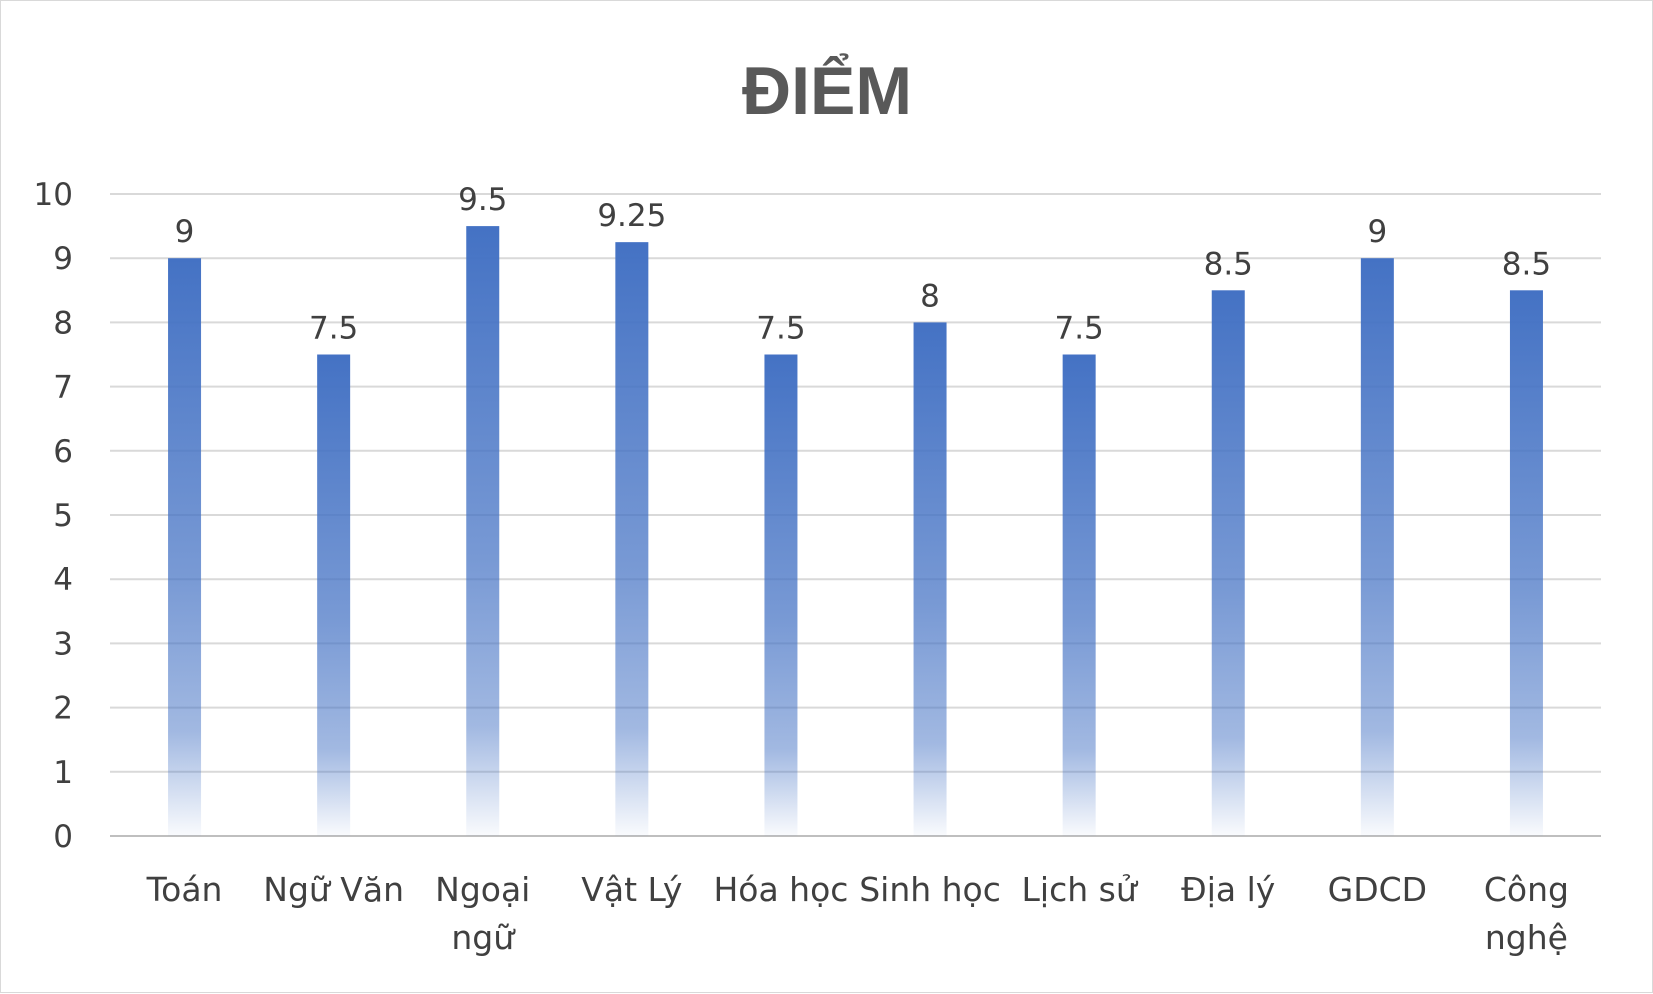  I want to click on y-tick-label: 1, so click(63, 773).